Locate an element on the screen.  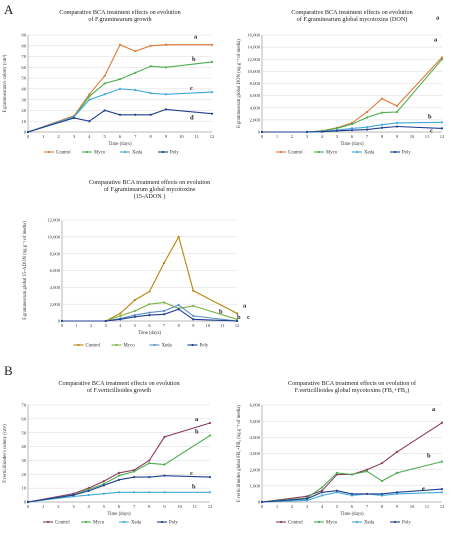
significance-letter: d is located at coordinates (192, 118).